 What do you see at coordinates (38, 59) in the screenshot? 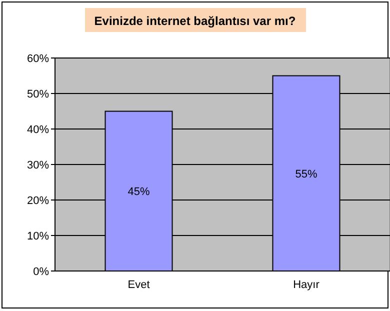
I see `y-tick-label: 60%` at bounding box center [38, 59].